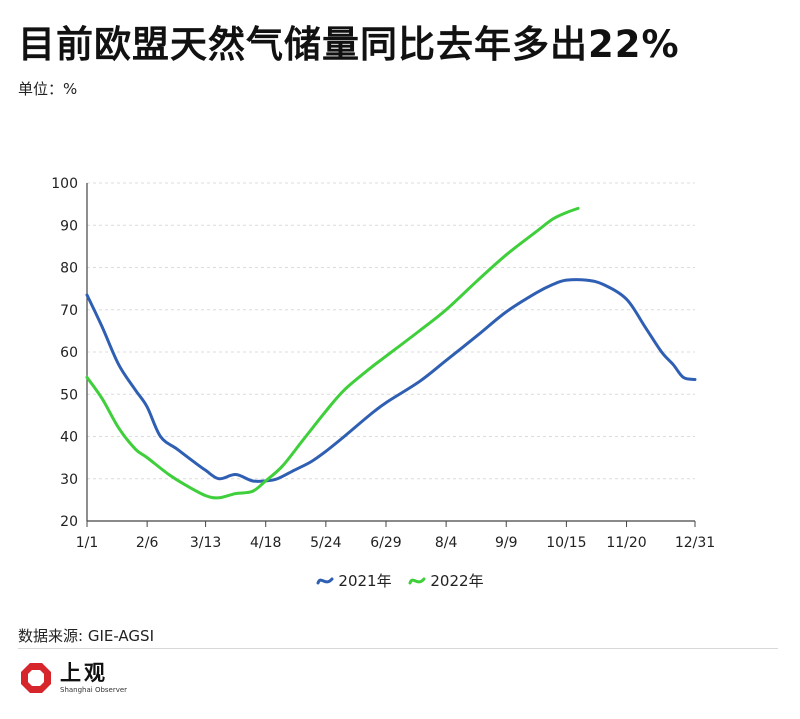  Describe the element at coordinates (69, 353) in the screenshot. I see `y-tick-label: 60` at that location.